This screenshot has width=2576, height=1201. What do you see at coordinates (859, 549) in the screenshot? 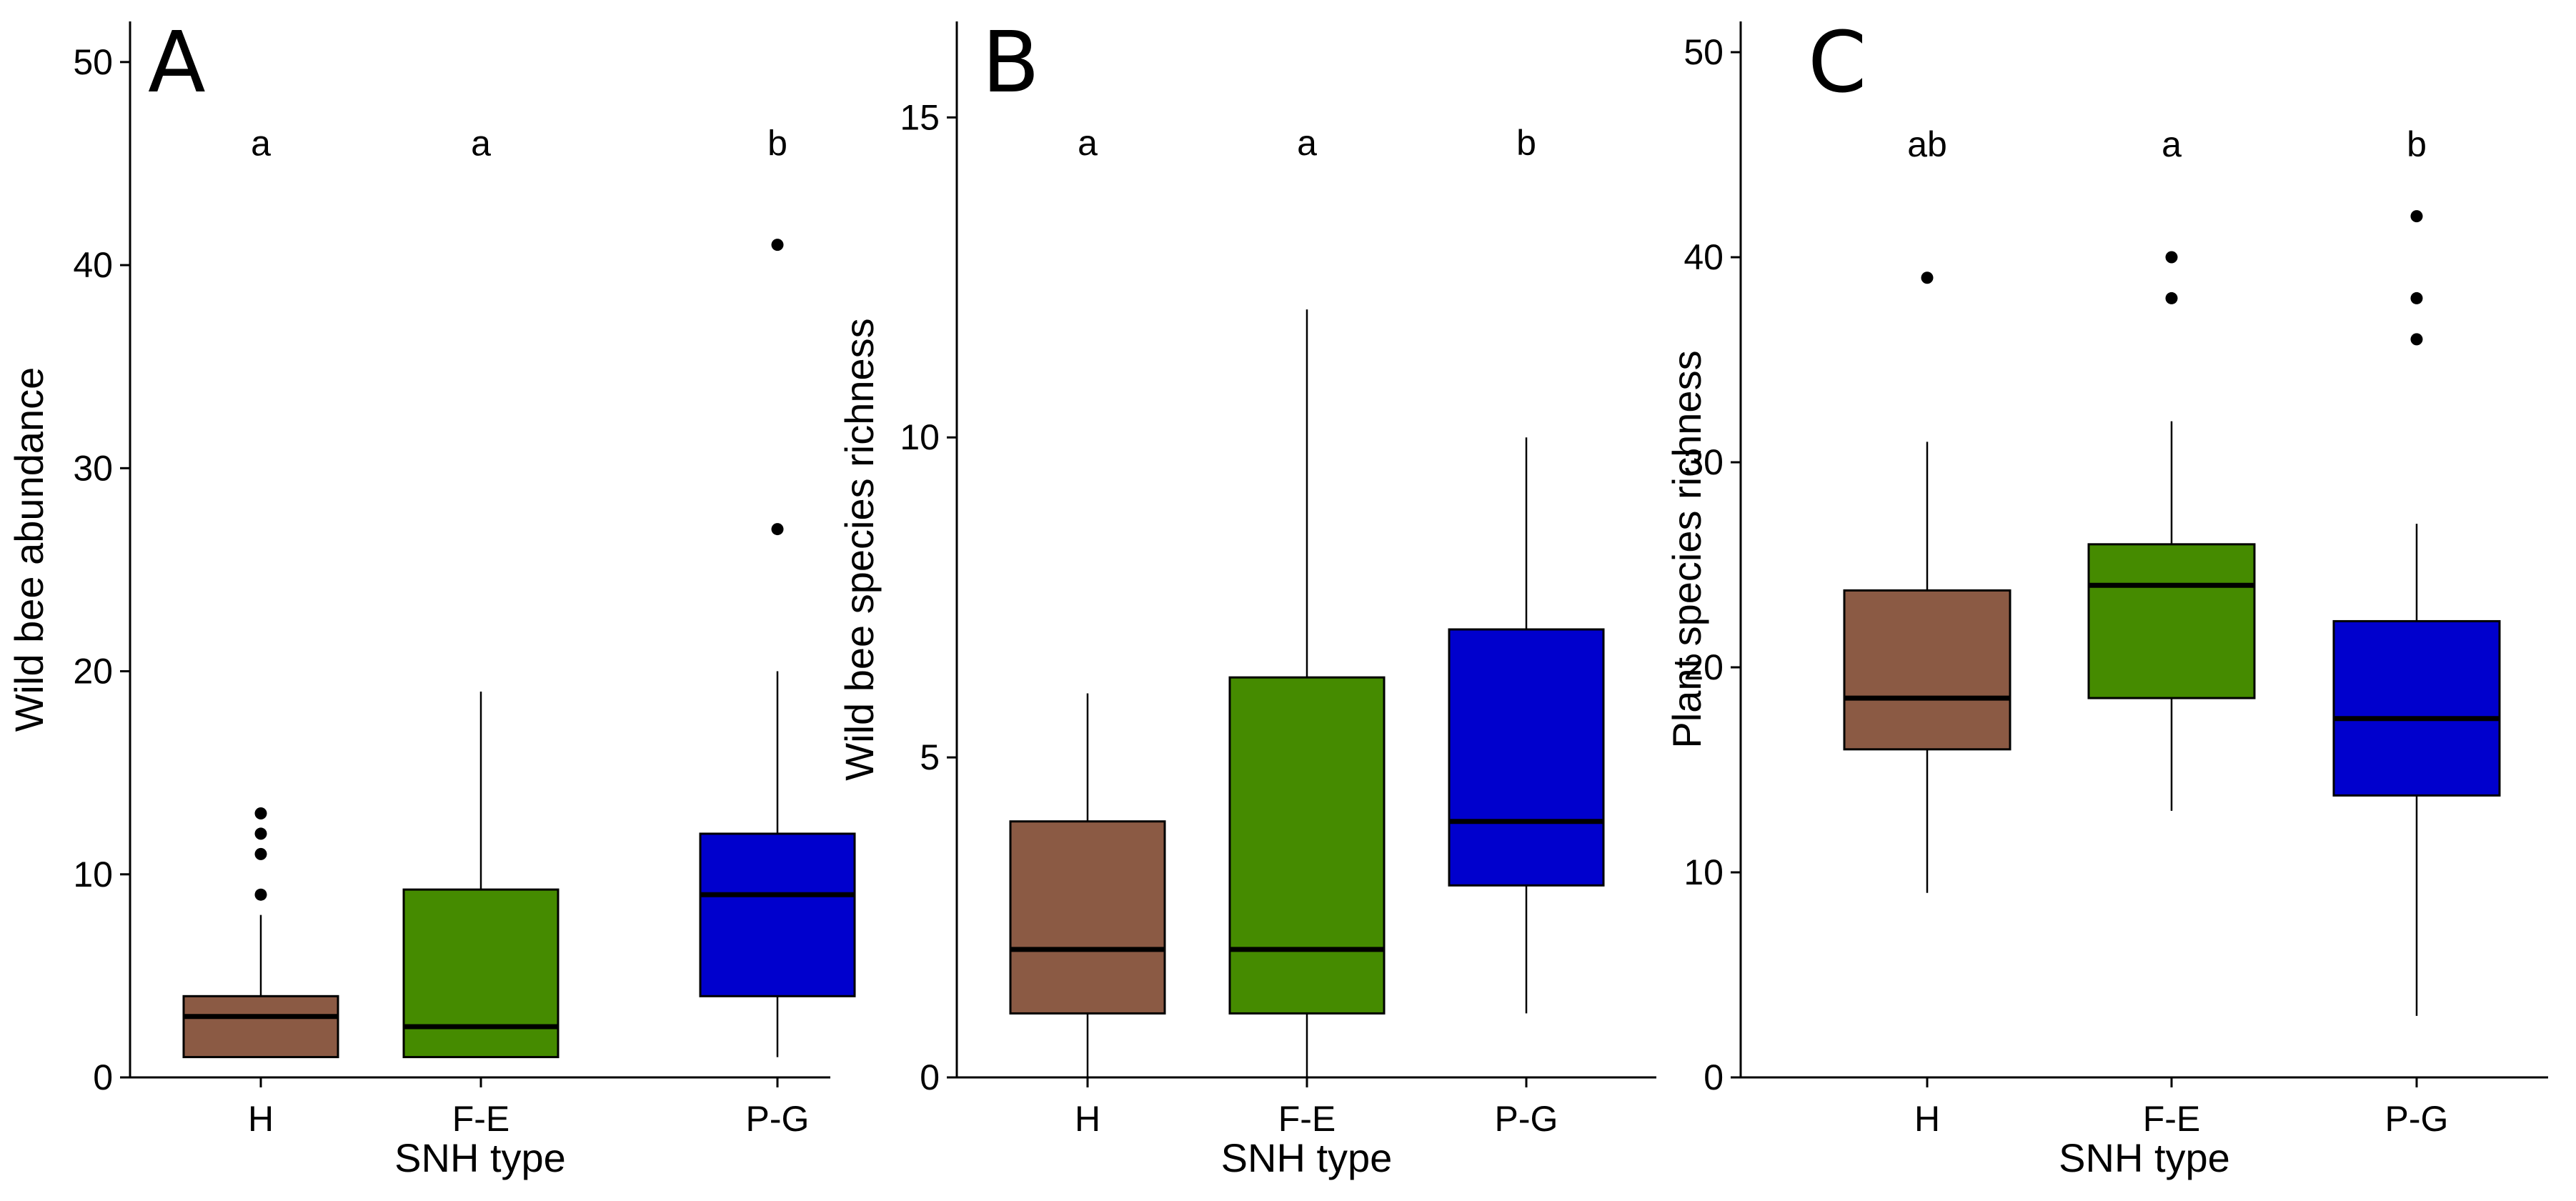
I see `y-axis-title: Wild bee species richness` at bounding box center [859, 549].